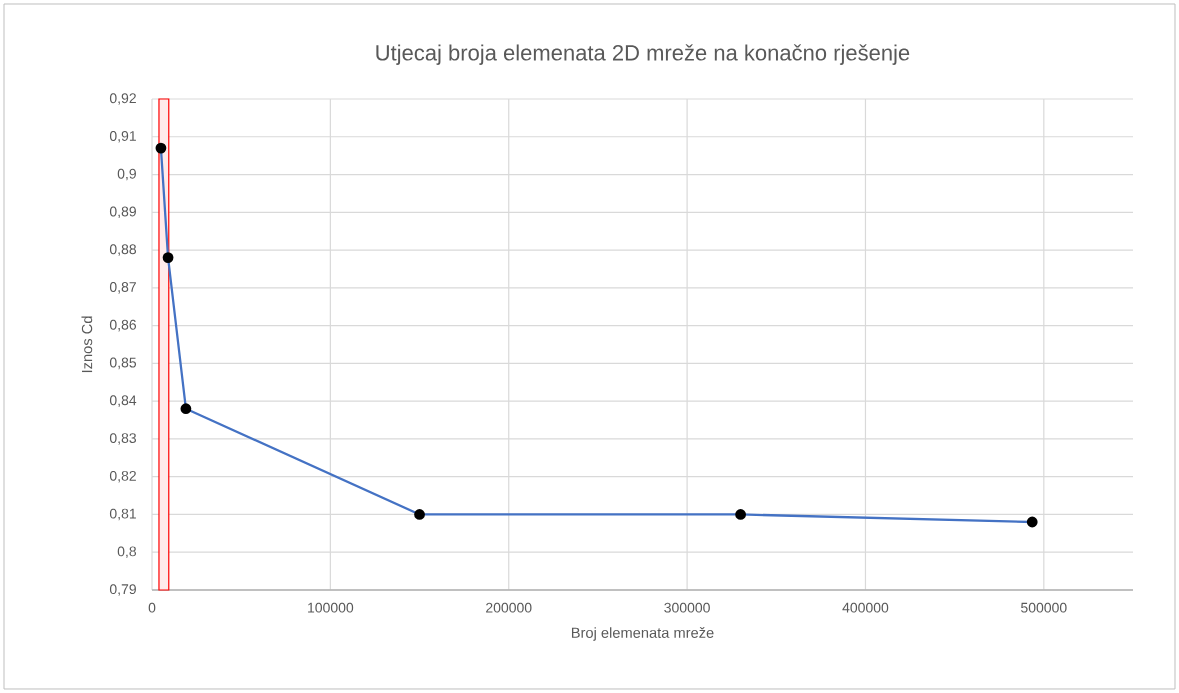  I want to click on x-tick-label: 500000, so click(1044, 607).